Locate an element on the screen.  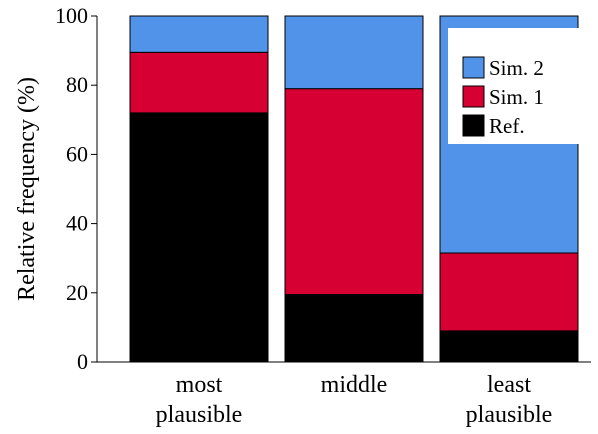
x-tick-label-2-1: plausible is located at coordinates (509, 415).